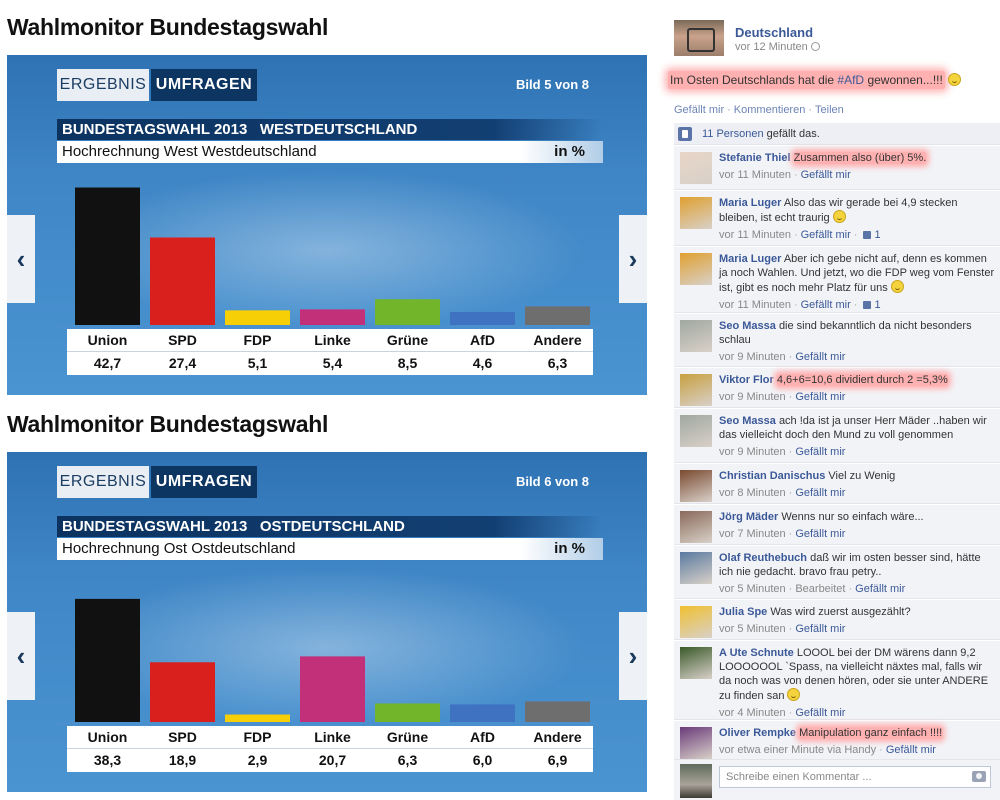  Describe the element at coordinates (258, 363) in the screenshot. I see `value-label: 5,1` at that location.